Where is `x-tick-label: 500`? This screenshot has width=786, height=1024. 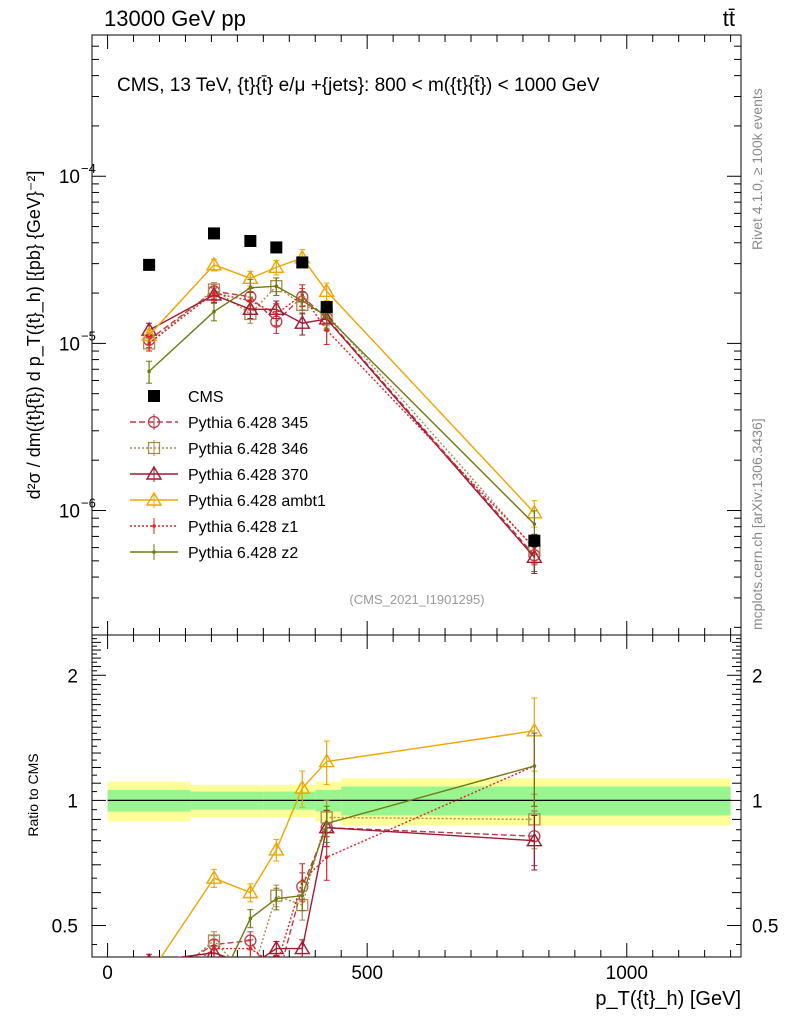 x-tick-label: 500 is located at coordinates (367, 973).